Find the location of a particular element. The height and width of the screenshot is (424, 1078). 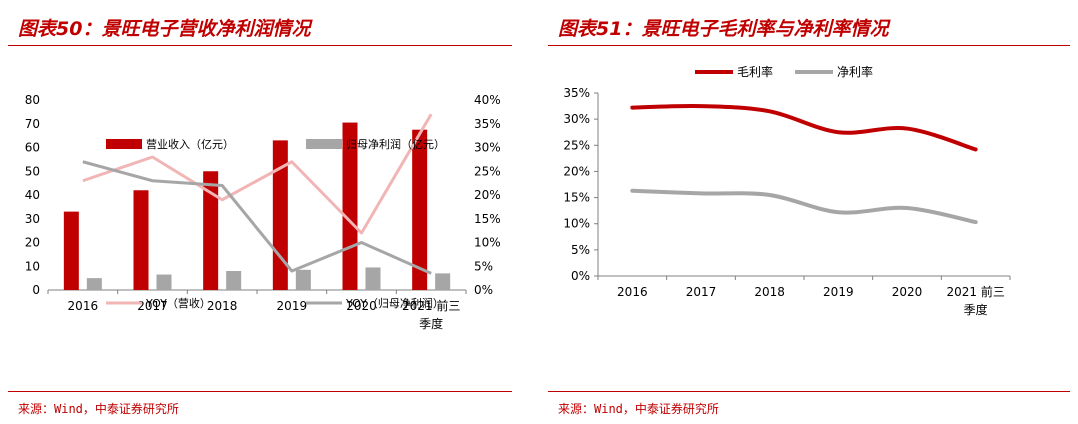

right-y-tick-label: 20% is located at coordinates (487, 195).